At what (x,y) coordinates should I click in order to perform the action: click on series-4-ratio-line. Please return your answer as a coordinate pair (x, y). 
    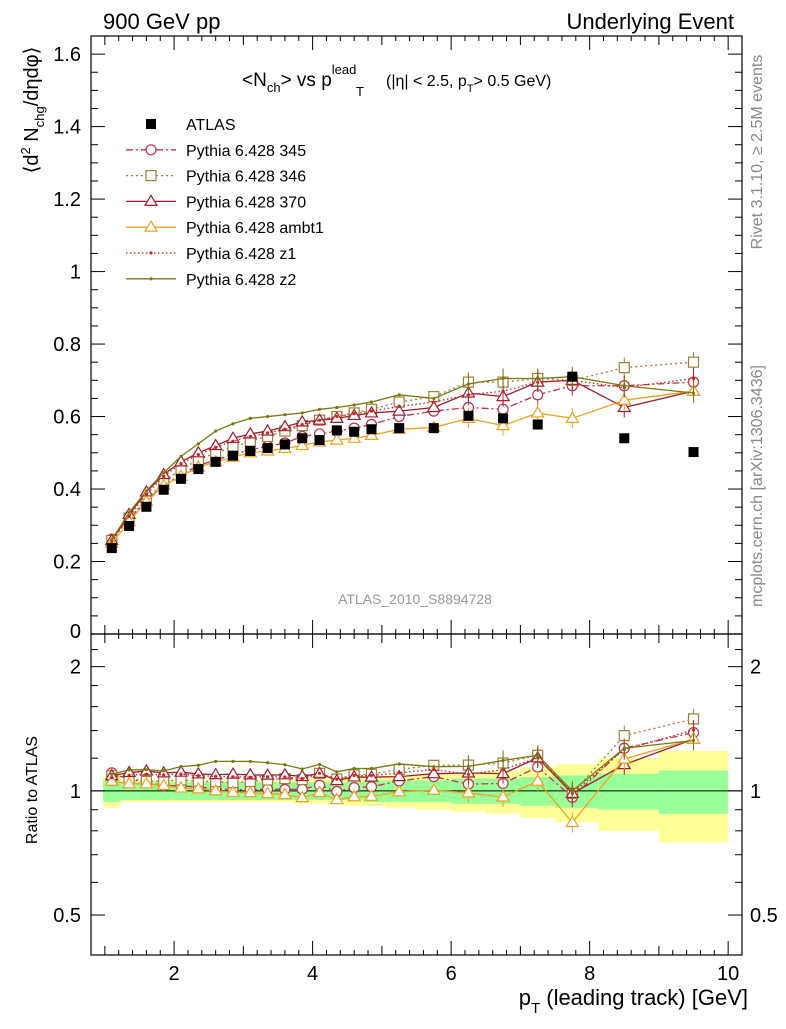
    Looking at the image, I should click on (402, 762).